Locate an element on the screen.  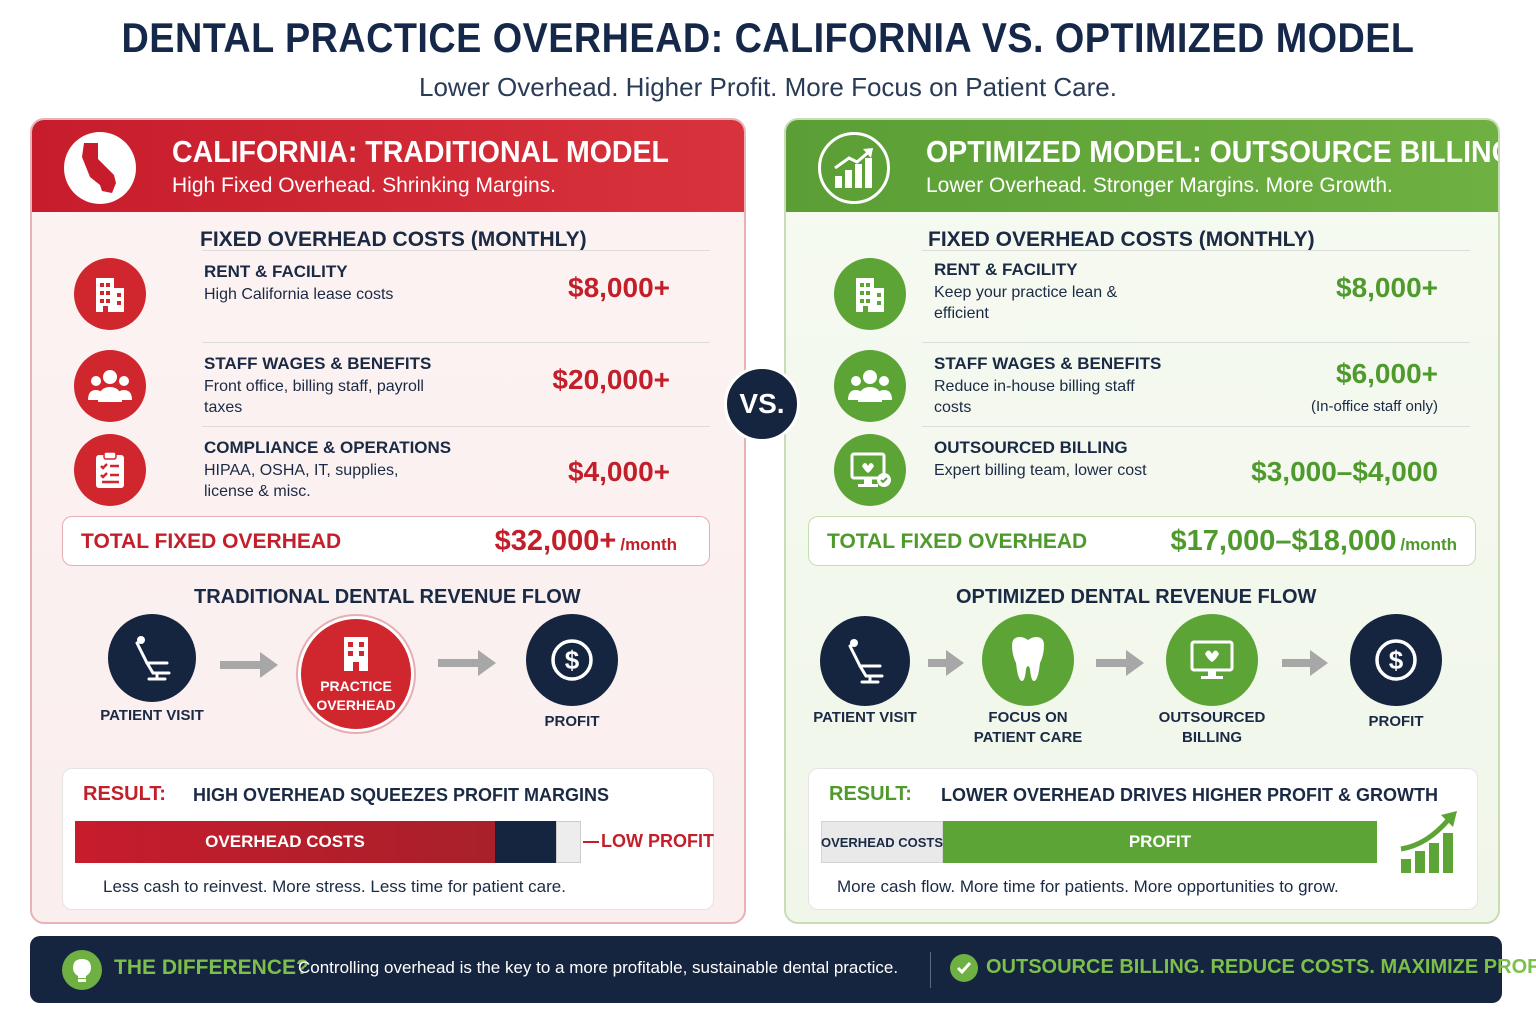
cost-value: $6,000+ is located at coordinates (1387, 373).